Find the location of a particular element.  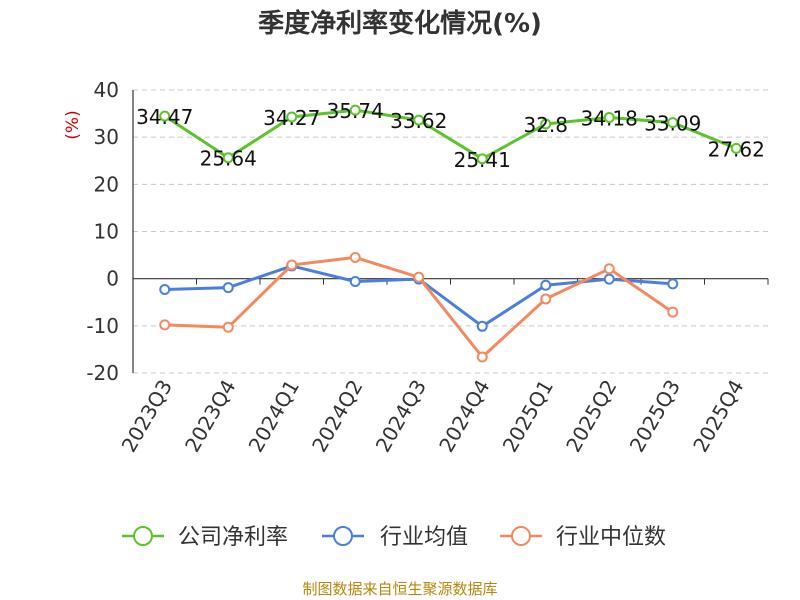

x-tick-label: 2023Q3 is located at coordinates (147, 416).